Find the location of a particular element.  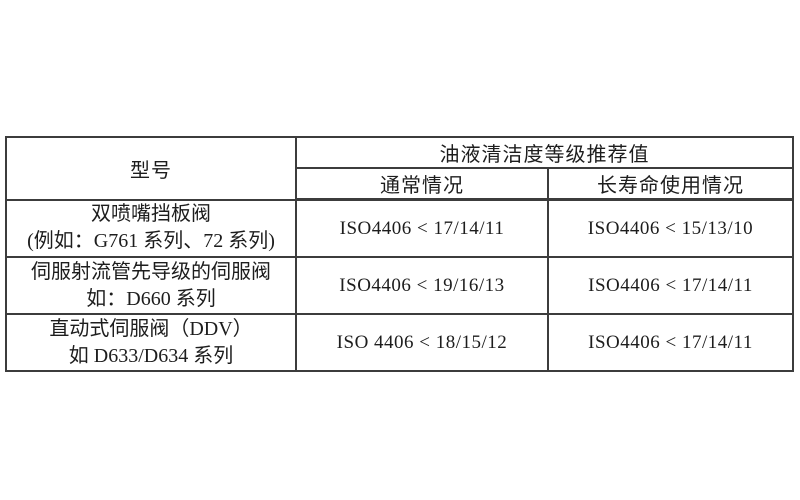

model-name: 伺服射流管先导级的伺服阀 is located at coordinates (151, 271).